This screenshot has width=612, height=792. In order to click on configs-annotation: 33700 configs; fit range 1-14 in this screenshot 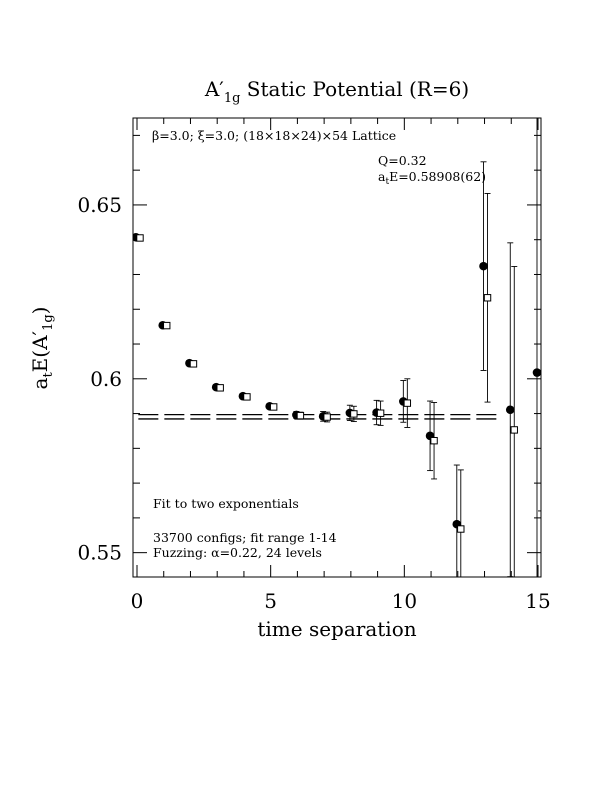, I will do `click(245, 537)`.